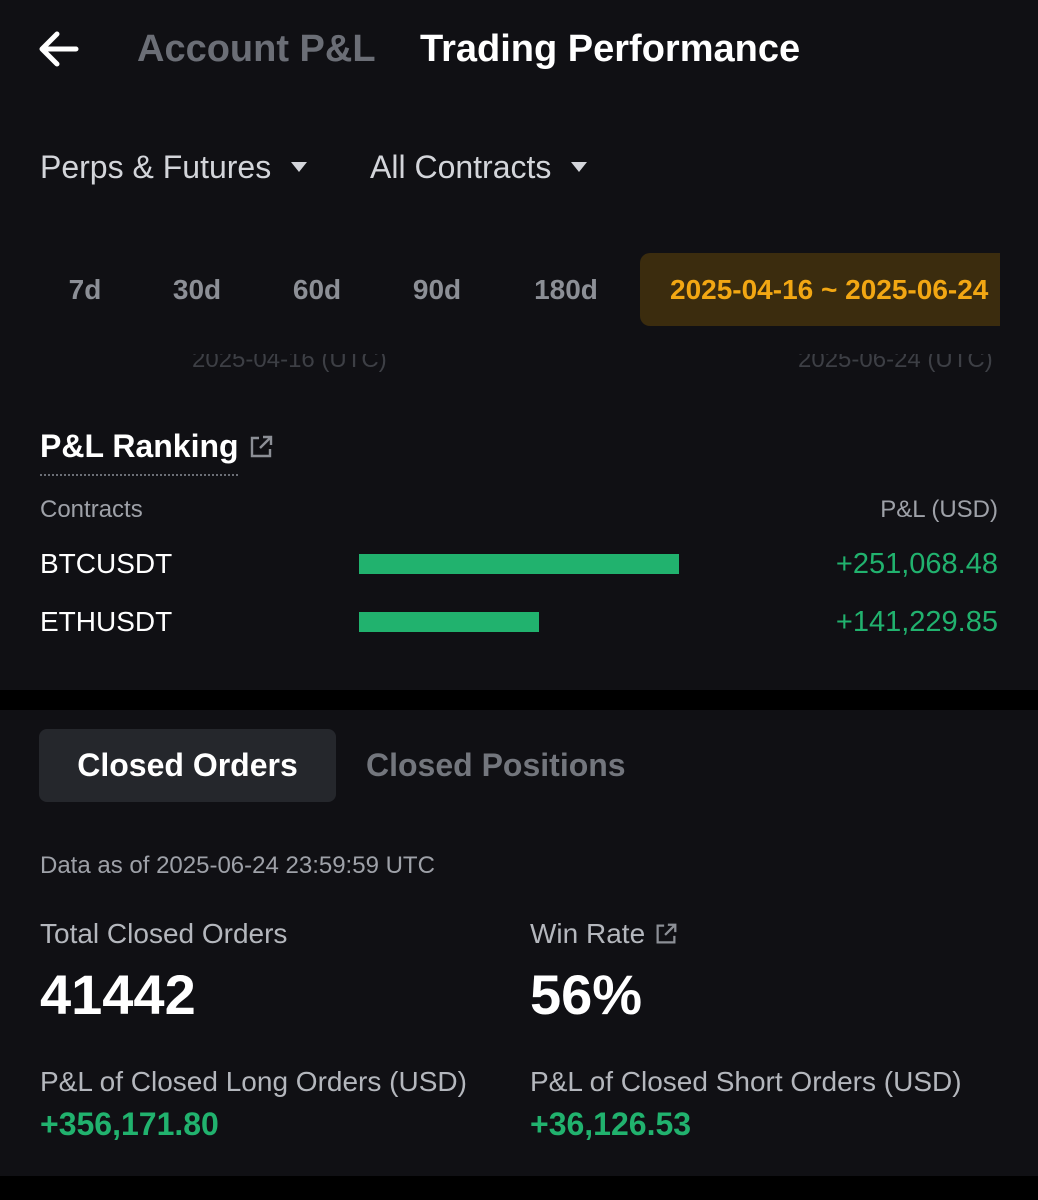 This screenshot has width=1038, height=1200. I want to click on win-rate-label: Win Rate, so click(604, 934).